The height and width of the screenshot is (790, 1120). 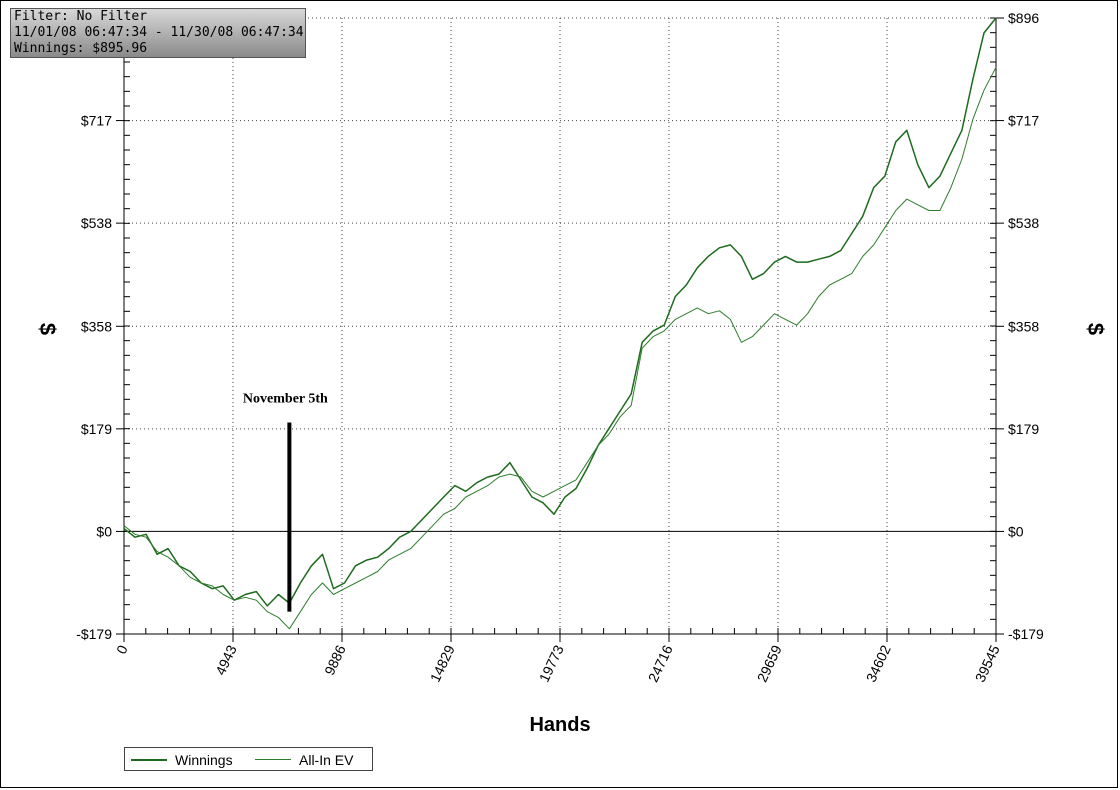 I want to click on legend-label-allin-ev: All-In EV, so click(x=326, y=759).